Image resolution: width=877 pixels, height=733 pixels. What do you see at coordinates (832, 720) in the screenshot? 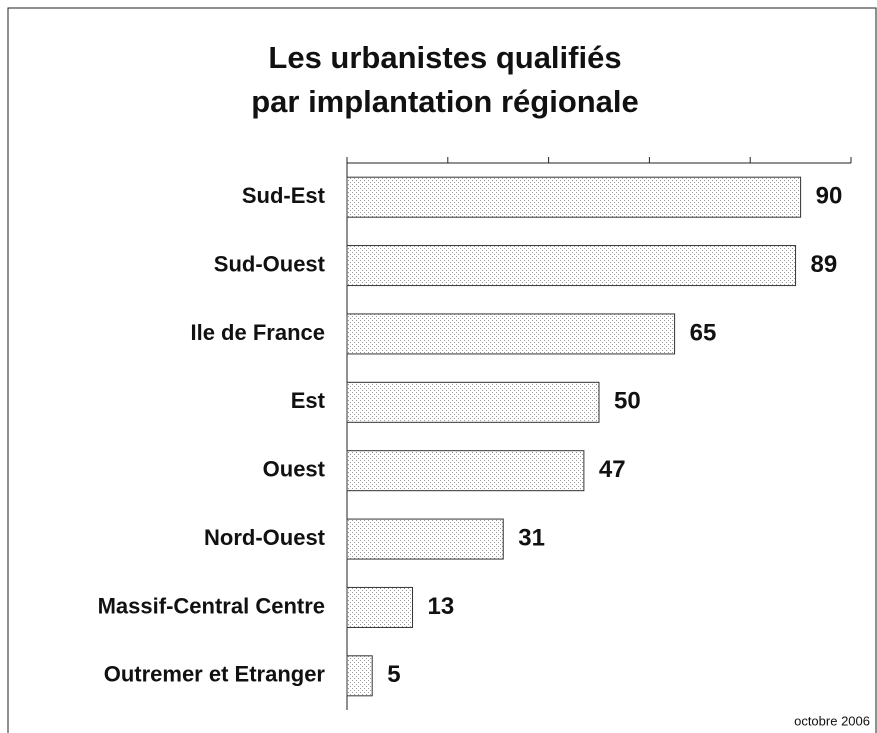
I see `footer: octobre 2006` at bounding box center [832, 720].